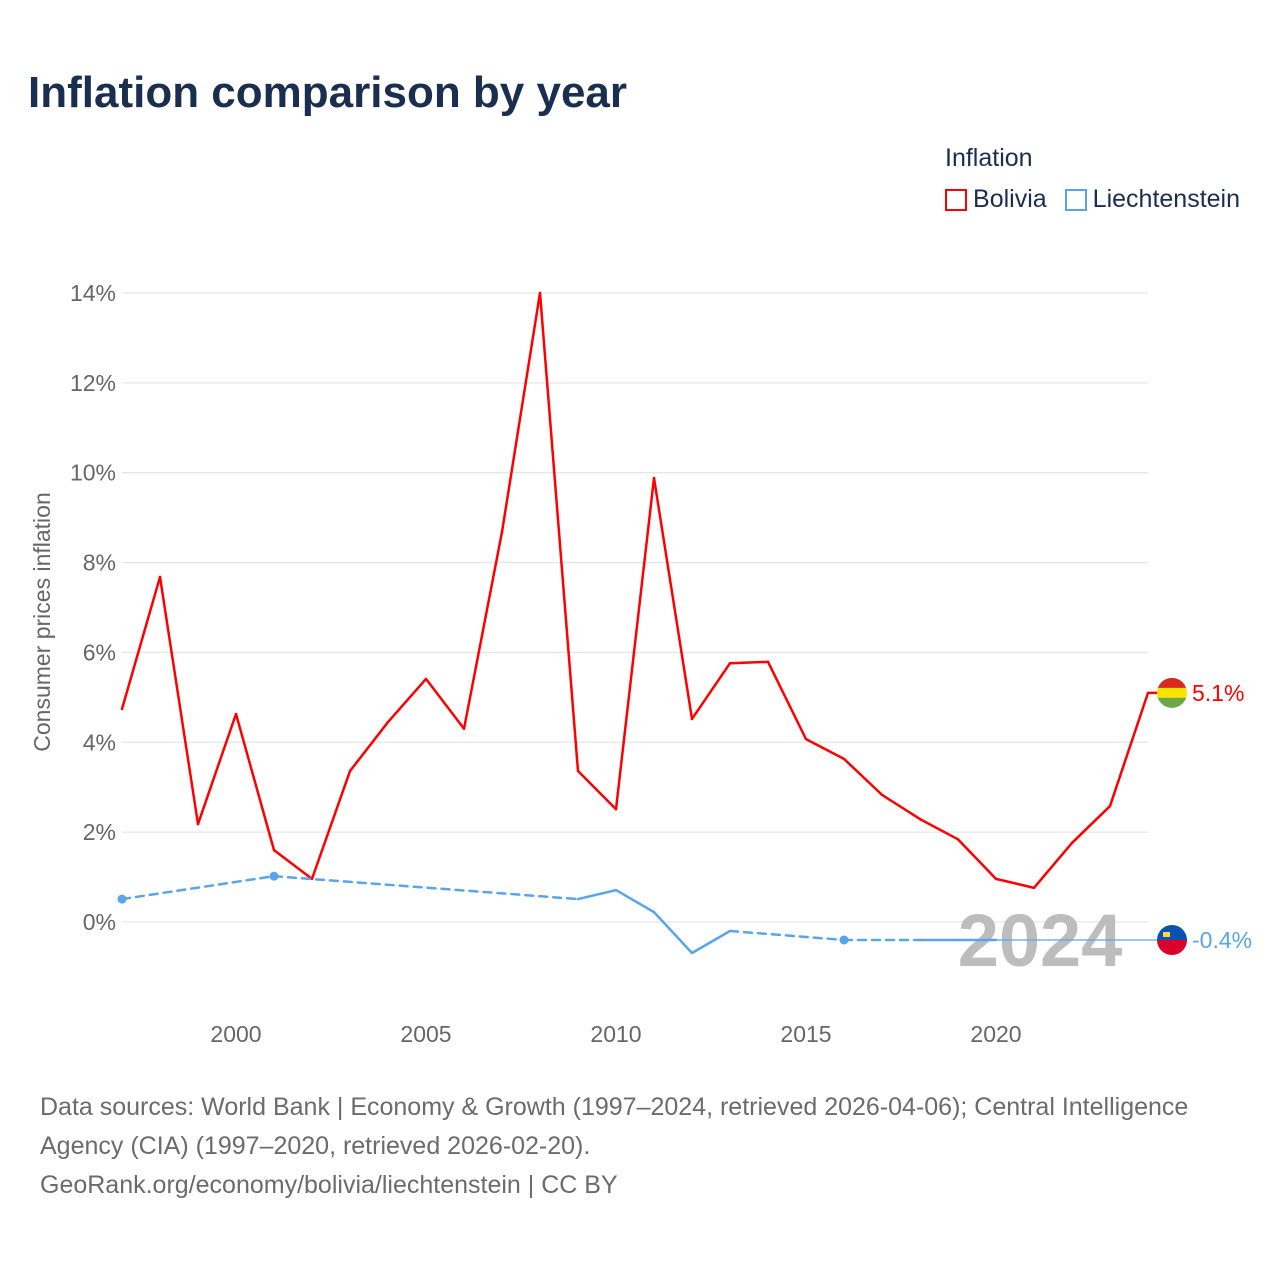 Image resolution: width=1280 pixels, height=1280 pixels. Describe the element at coordinates (1092, 179) in the screenshot. I see `legend: Inflation Bolivia Liechtenstein` at that location.